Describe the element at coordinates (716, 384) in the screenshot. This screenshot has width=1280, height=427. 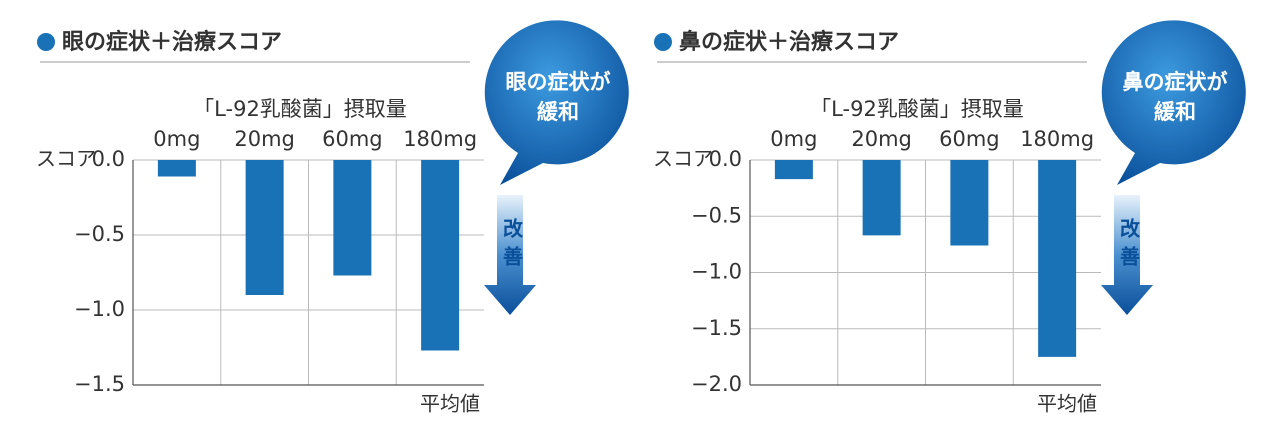
I see `y-tick-label: −2.0` at that location.